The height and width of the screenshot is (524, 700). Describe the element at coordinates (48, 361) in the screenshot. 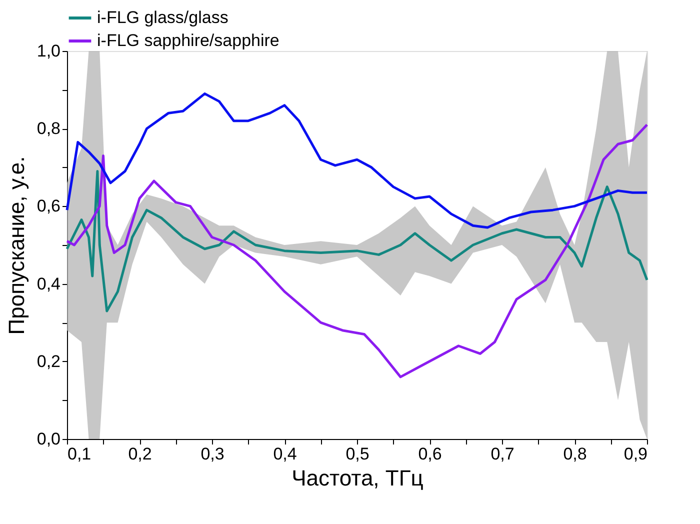

I see `y-tick-label: 0,2` at that location.